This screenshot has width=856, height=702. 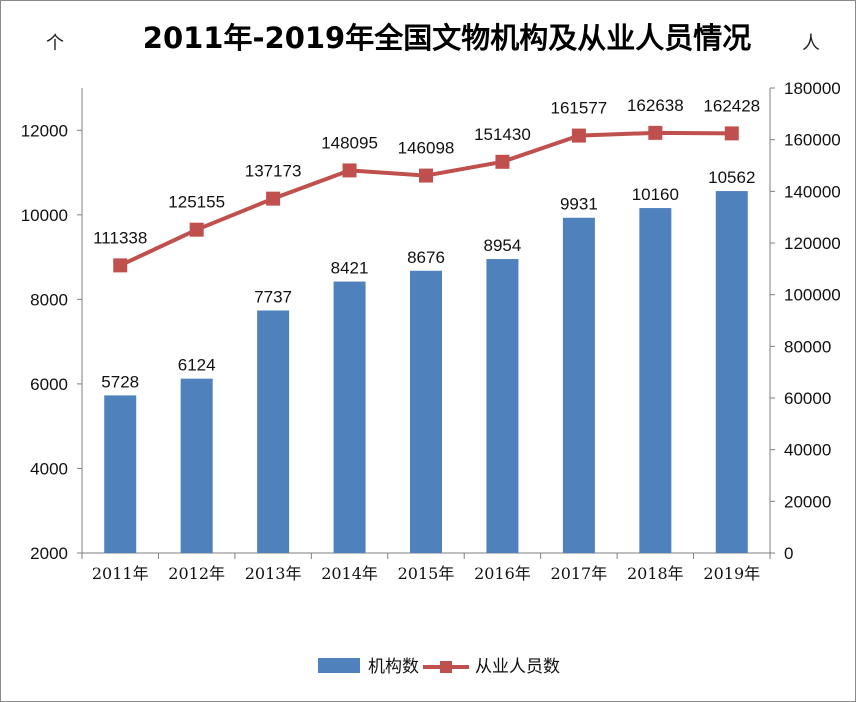 I want to click on line-data-label: 146098, so click(x=426, y=148).